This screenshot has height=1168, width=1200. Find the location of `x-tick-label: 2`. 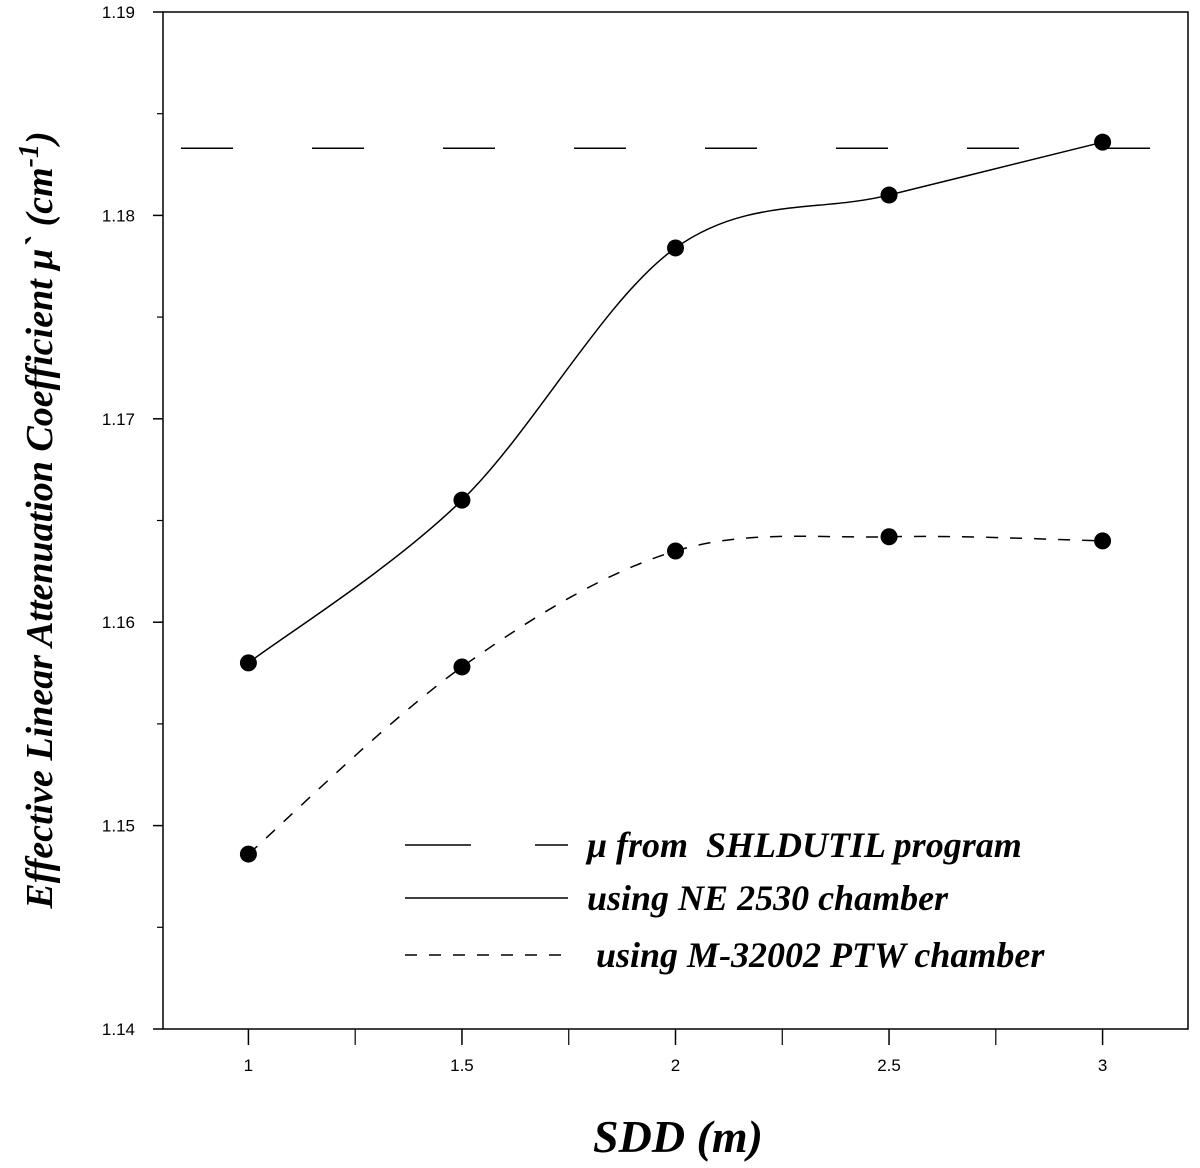

x-tick-label: 2 is located at coordinates (675, 1065).